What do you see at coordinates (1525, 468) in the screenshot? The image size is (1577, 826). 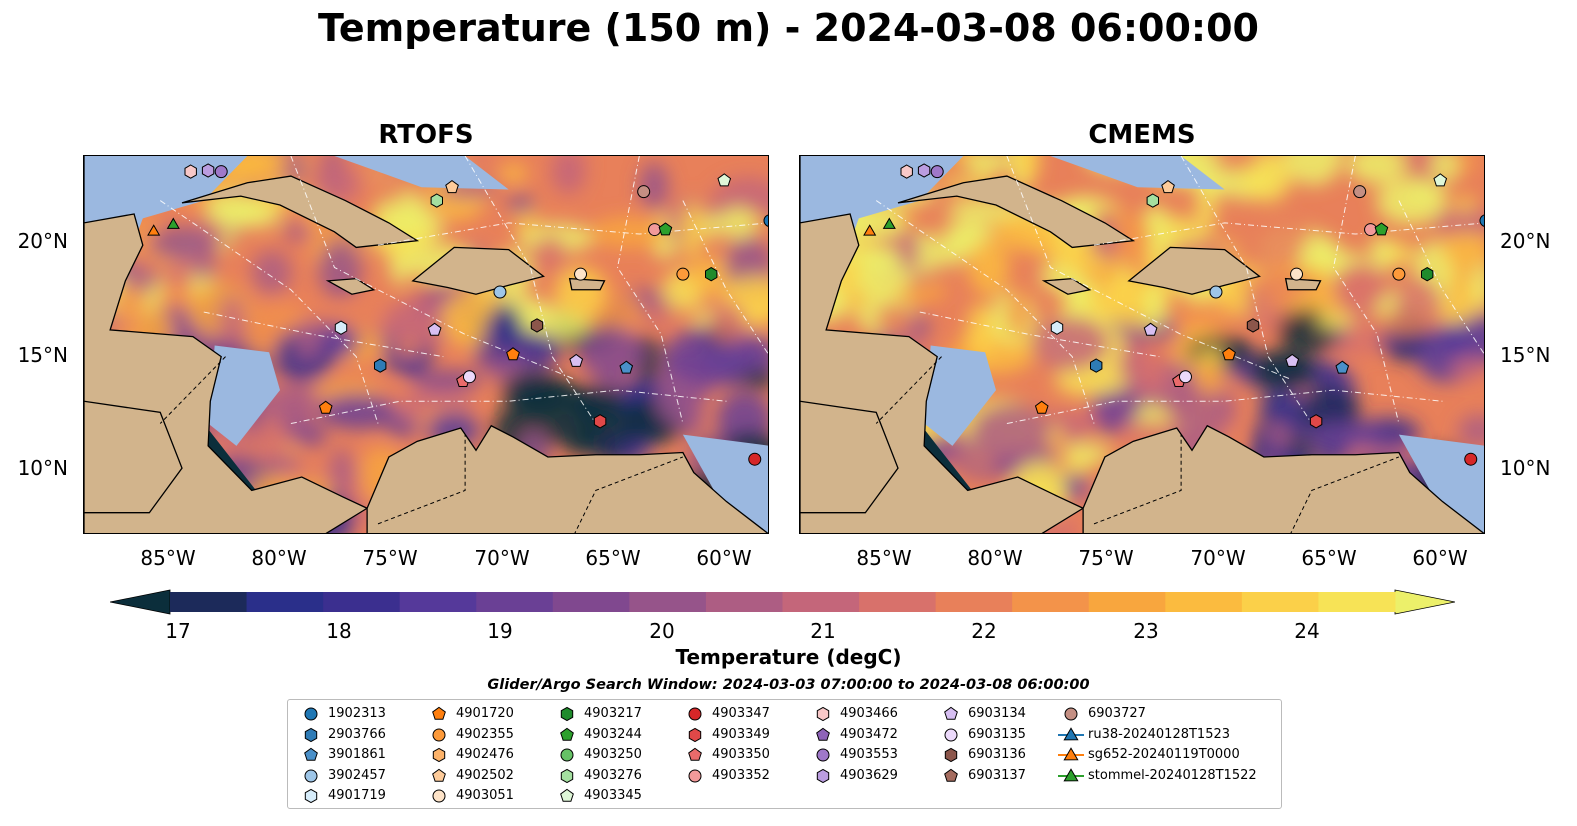 I see `lat-label-right-10n: 10°N` at bounding box center [1525, 468].